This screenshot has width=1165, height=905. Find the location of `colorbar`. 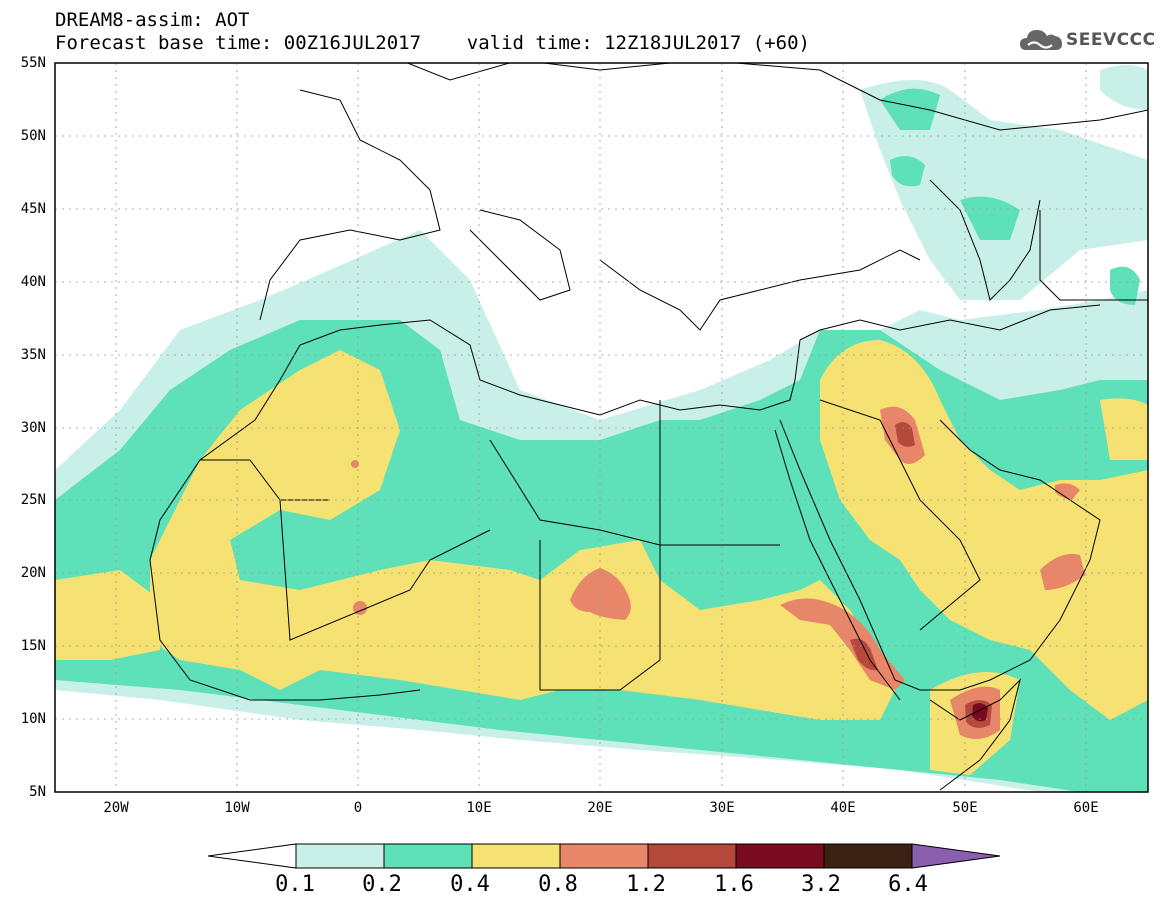

colorbar is located at coordinates (604, 856).